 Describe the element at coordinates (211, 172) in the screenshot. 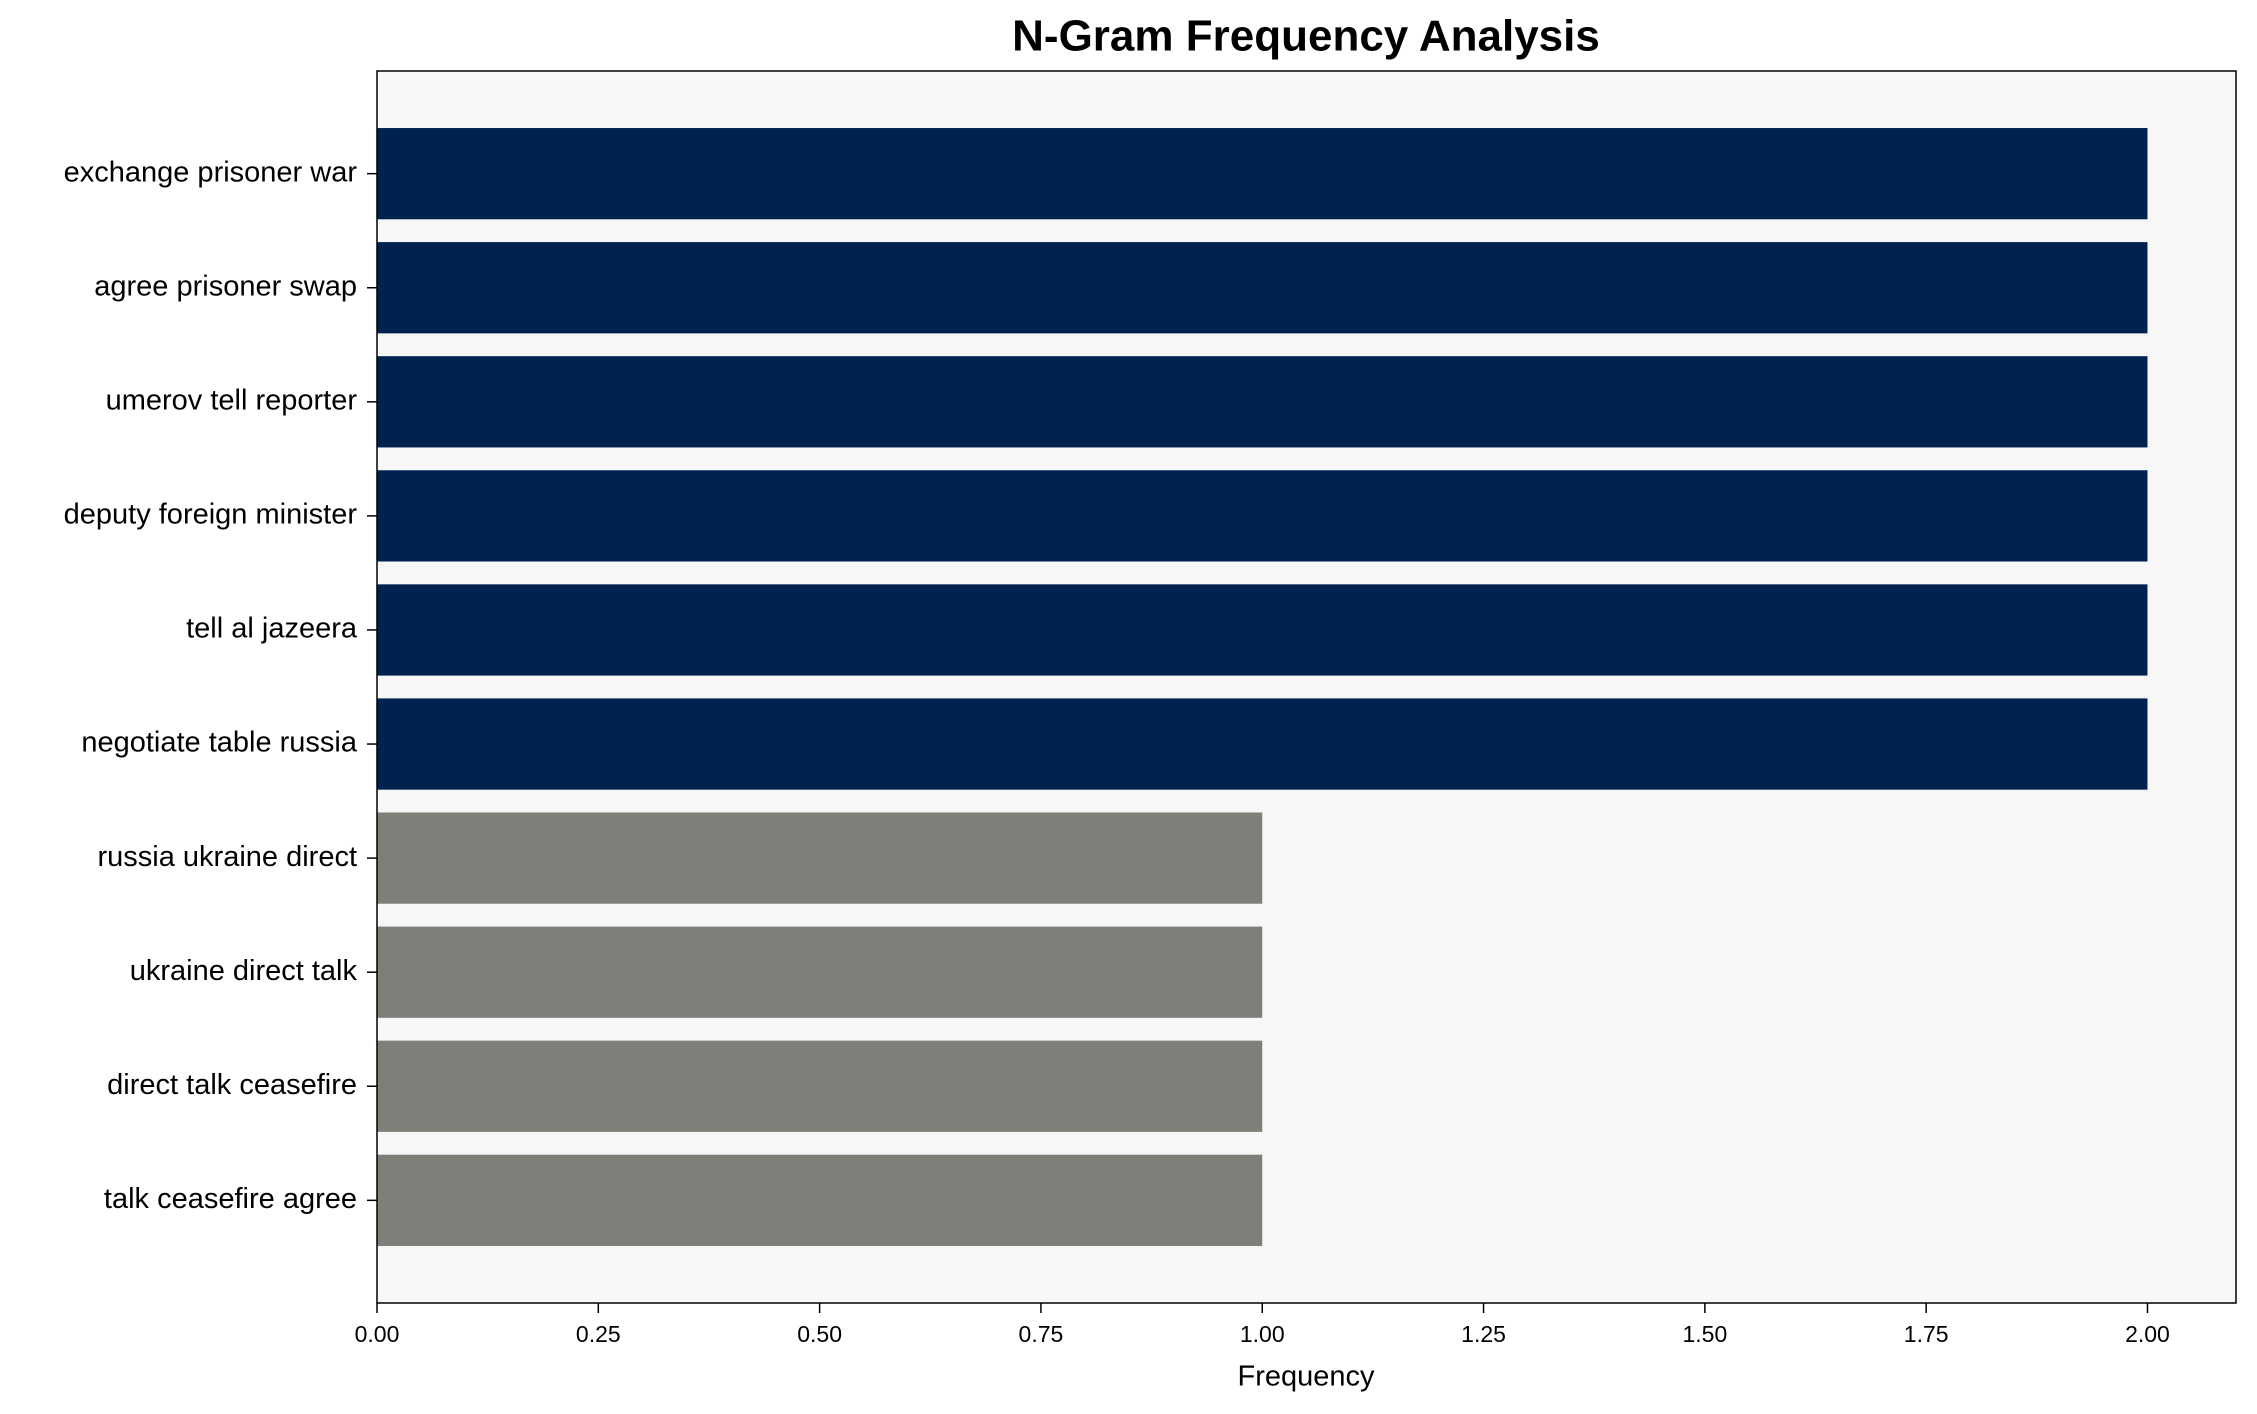

I see `y-tick-label: exchange prisoner war` at that location.